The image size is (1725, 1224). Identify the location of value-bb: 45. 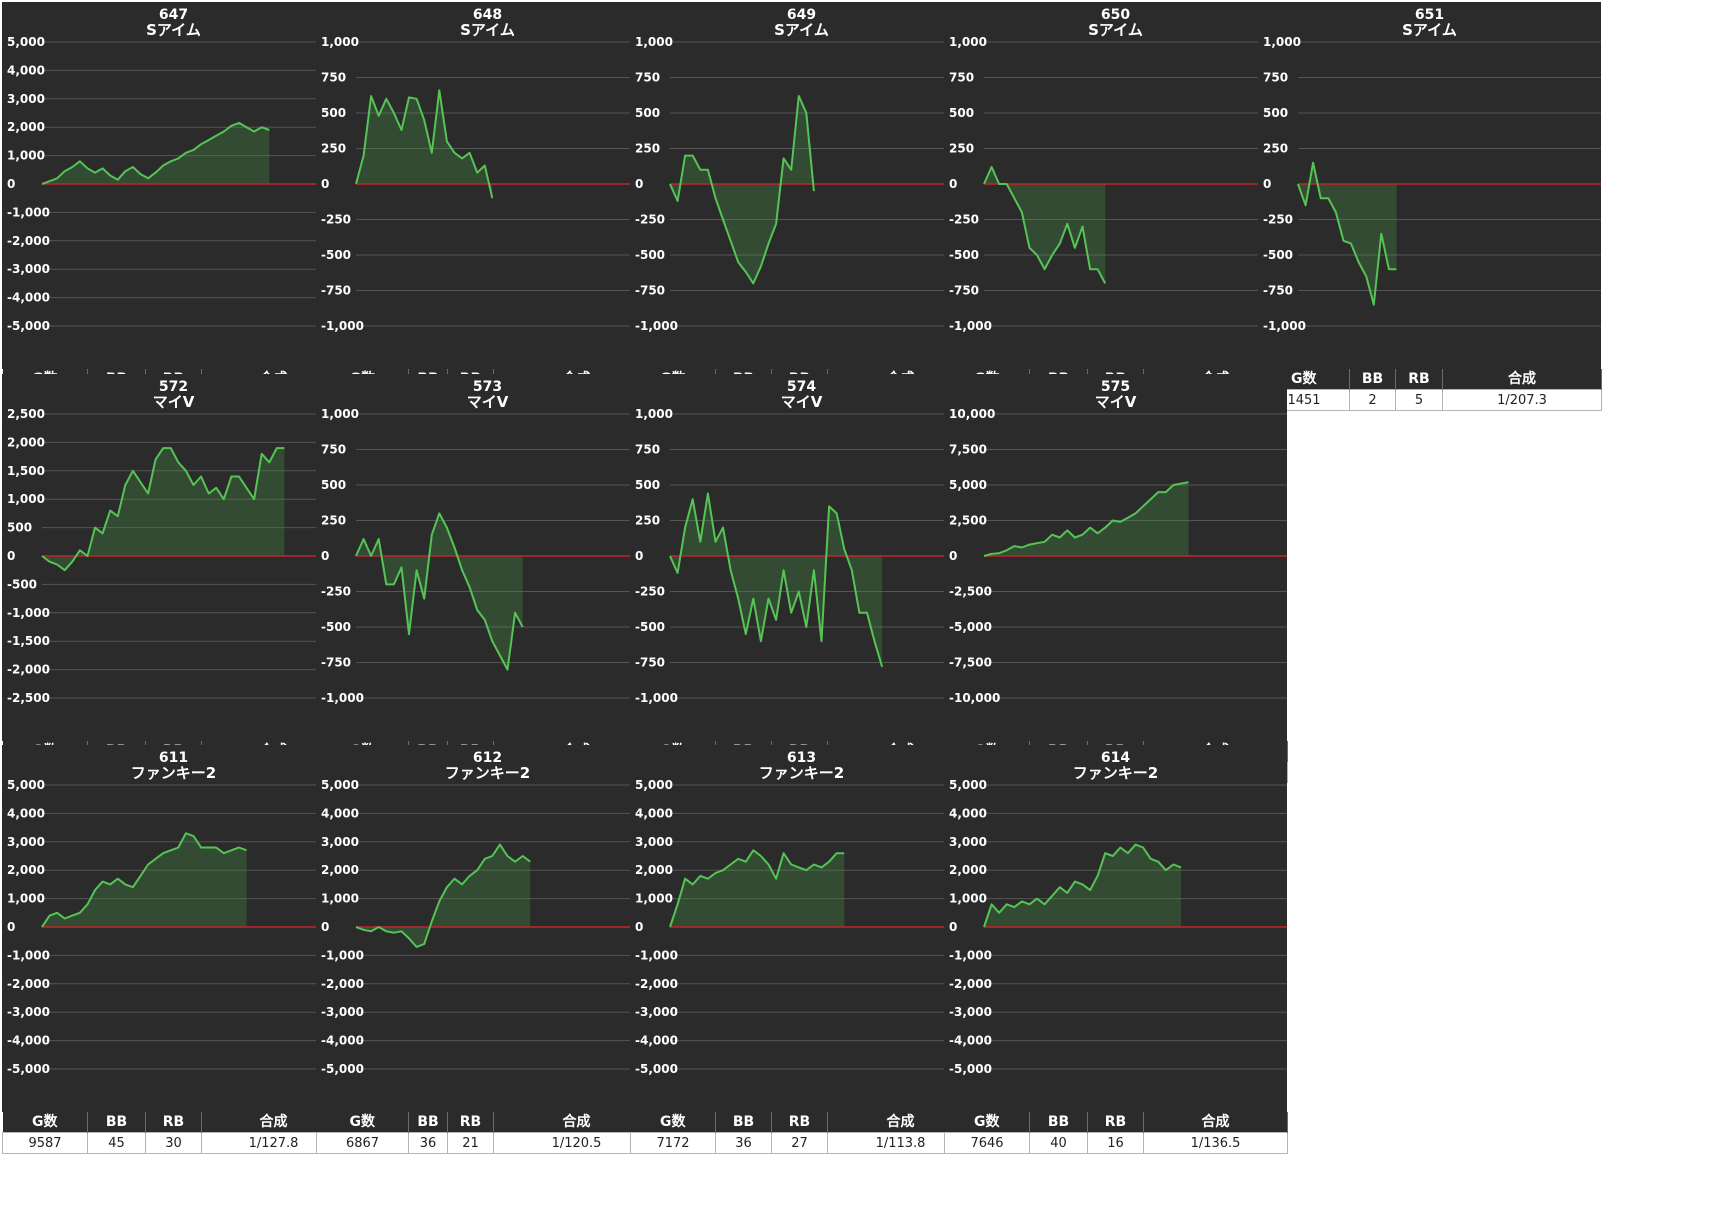
(116, 1143).